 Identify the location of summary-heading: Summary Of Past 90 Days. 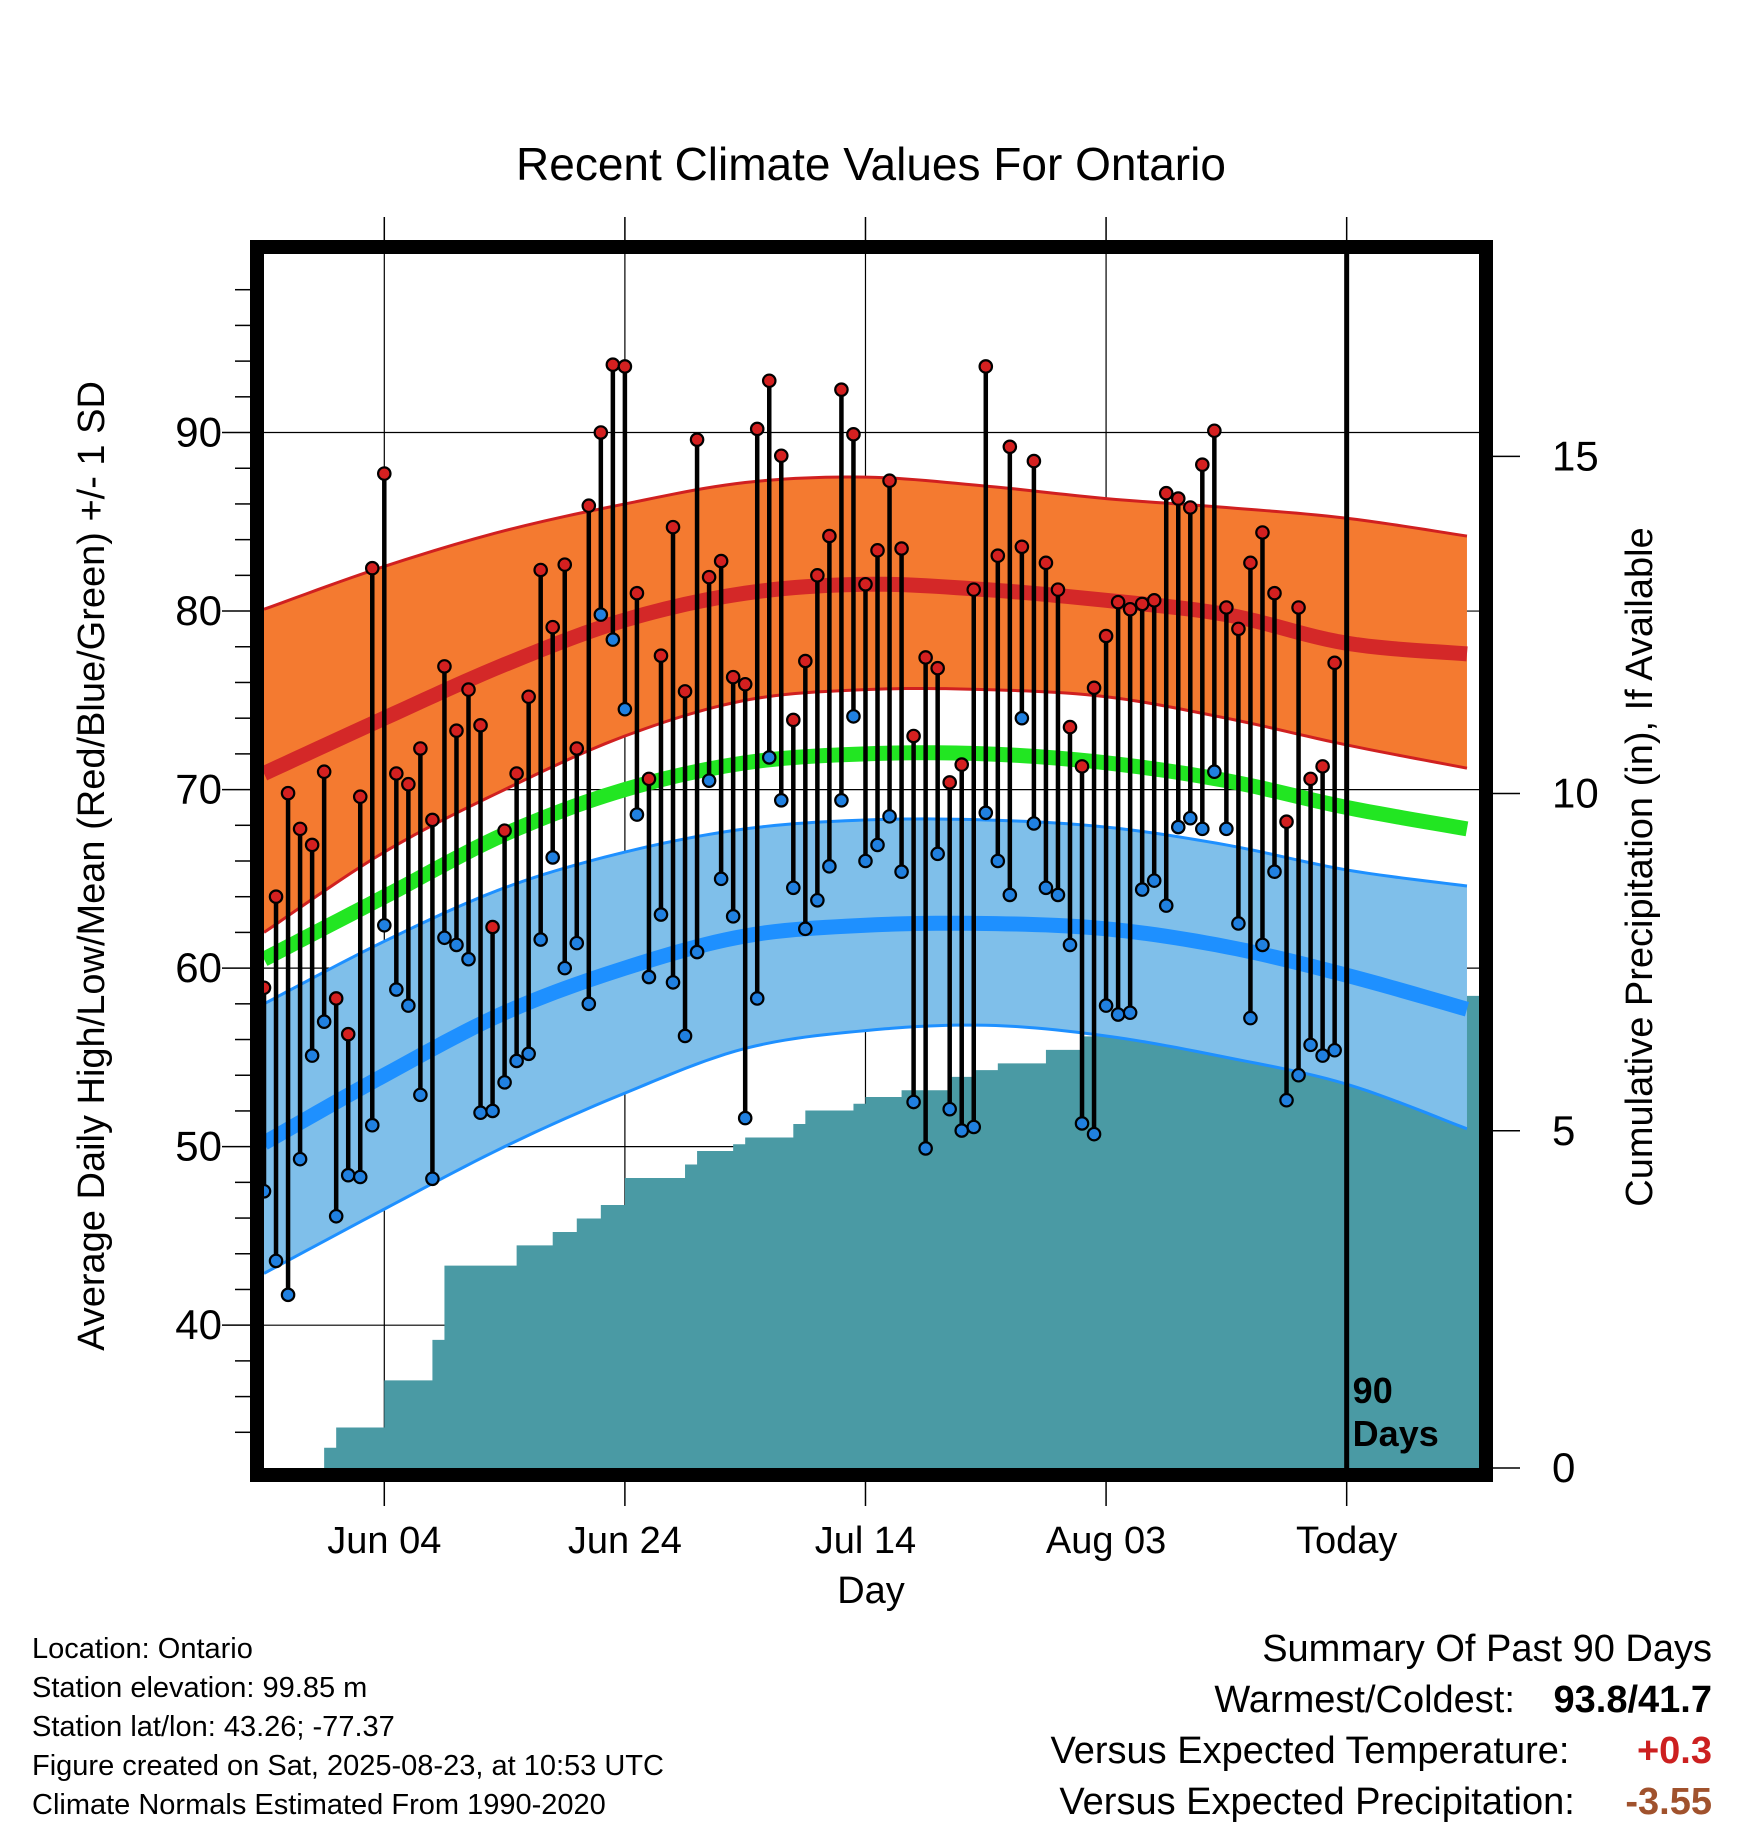
(1487, 1649).